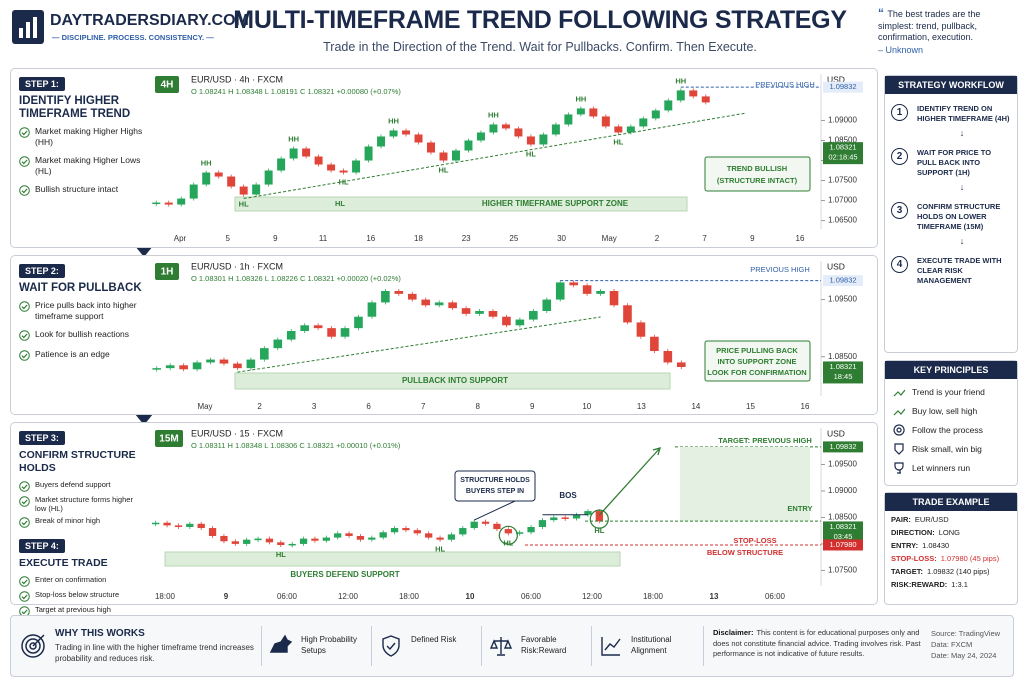  What do you see at coordinates (963, 113) in the screenshot?
I see `step-text: IDENTIFY TREND ON HIGHER TIMEFRAME (4H)` at bounding box center [963, 113].